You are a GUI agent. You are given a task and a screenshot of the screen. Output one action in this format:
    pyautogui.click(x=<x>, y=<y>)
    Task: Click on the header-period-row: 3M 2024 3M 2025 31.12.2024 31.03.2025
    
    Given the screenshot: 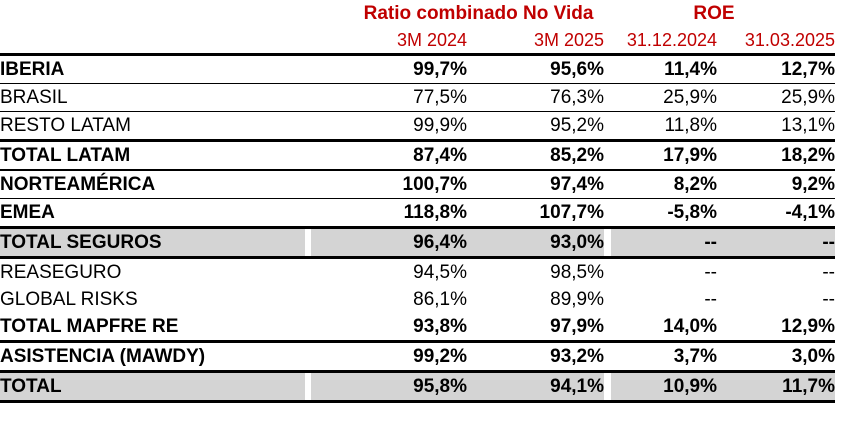 What is the action you would take?
    pyautogui.click(x=417, y=40)
    